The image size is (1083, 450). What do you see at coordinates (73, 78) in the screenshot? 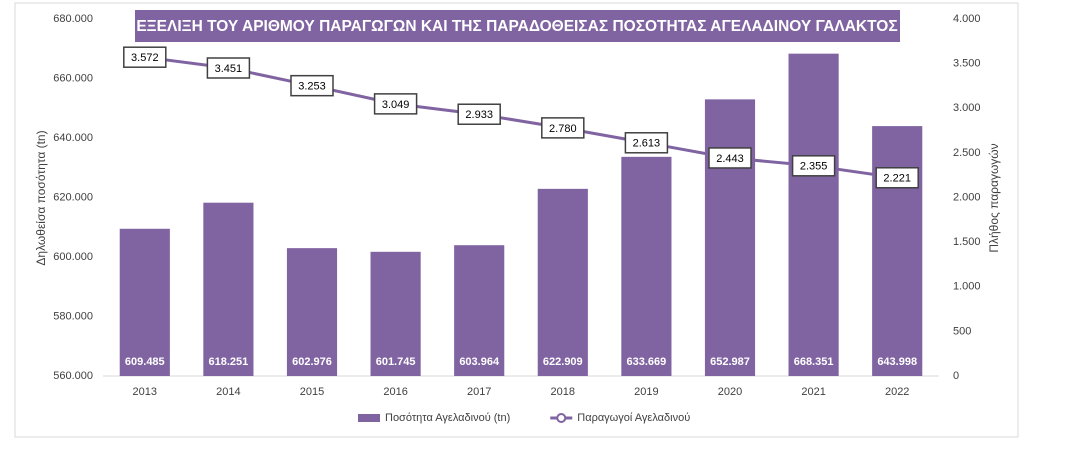
I see `y-tick-label: 660.000` at bounding box center [73, 78].